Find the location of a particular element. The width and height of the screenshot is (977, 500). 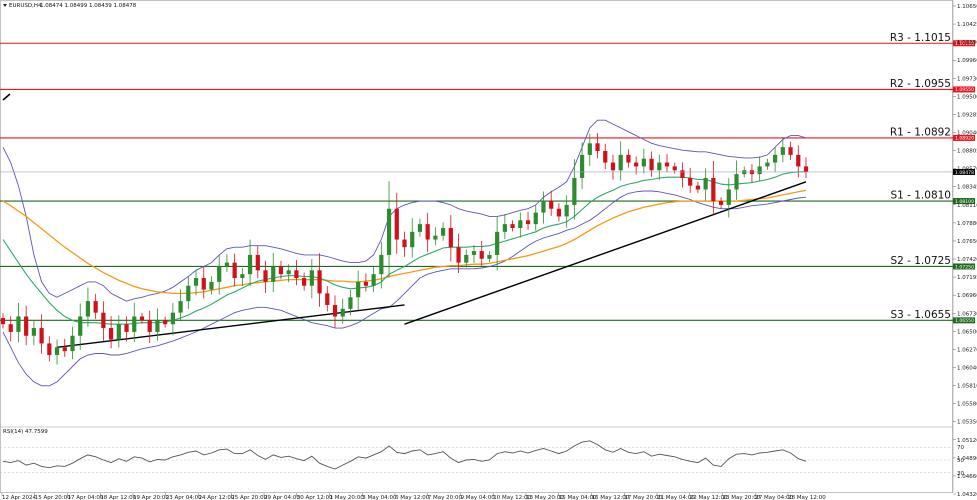

x-tick-label: 17 May 20:00 is located at coordinates (643, 497).